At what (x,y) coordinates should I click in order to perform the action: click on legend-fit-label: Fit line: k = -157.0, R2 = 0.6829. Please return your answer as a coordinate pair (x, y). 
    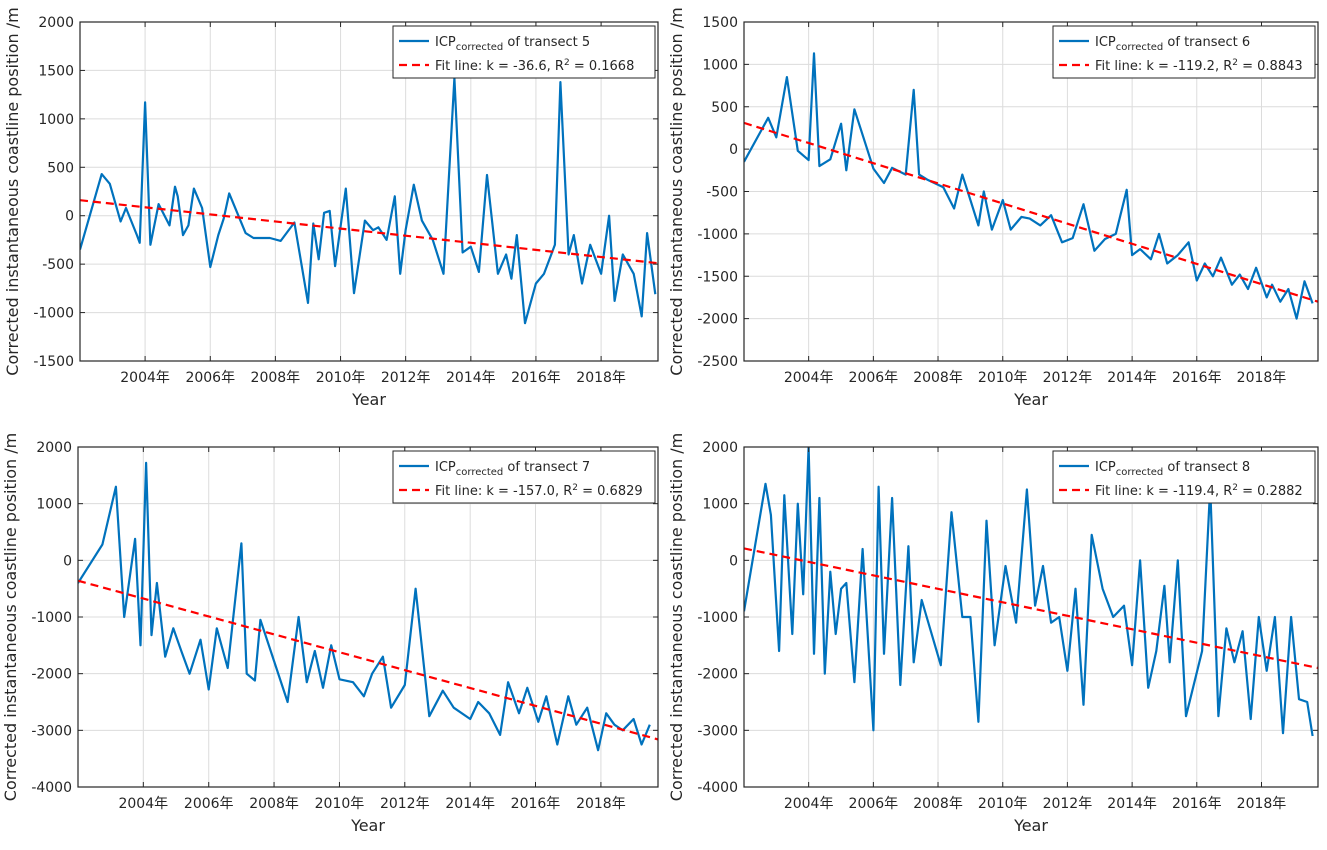
    Looking at the image, I should click on (539, 491).